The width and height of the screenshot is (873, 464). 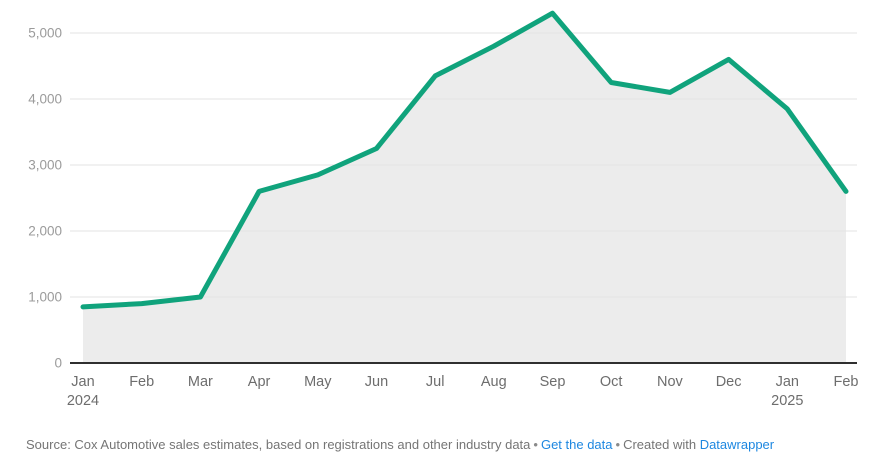 I want to click on x-axis-tick-label: Apr, so click(x=259, y=382).